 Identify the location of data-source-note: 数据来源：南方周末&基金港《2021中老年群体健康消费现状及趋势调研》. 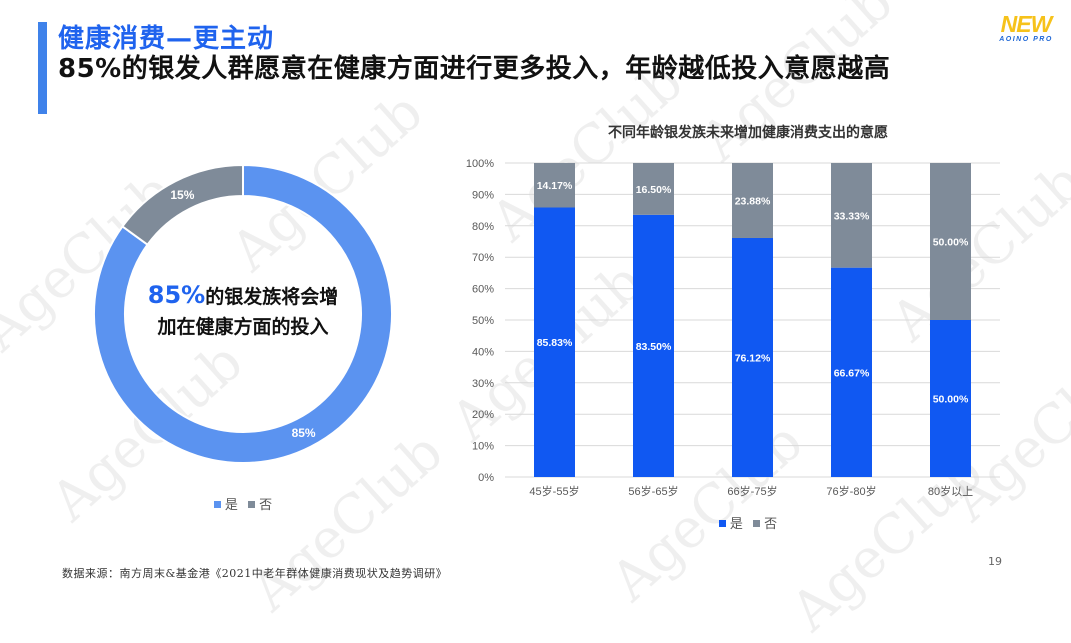
(255, 573).